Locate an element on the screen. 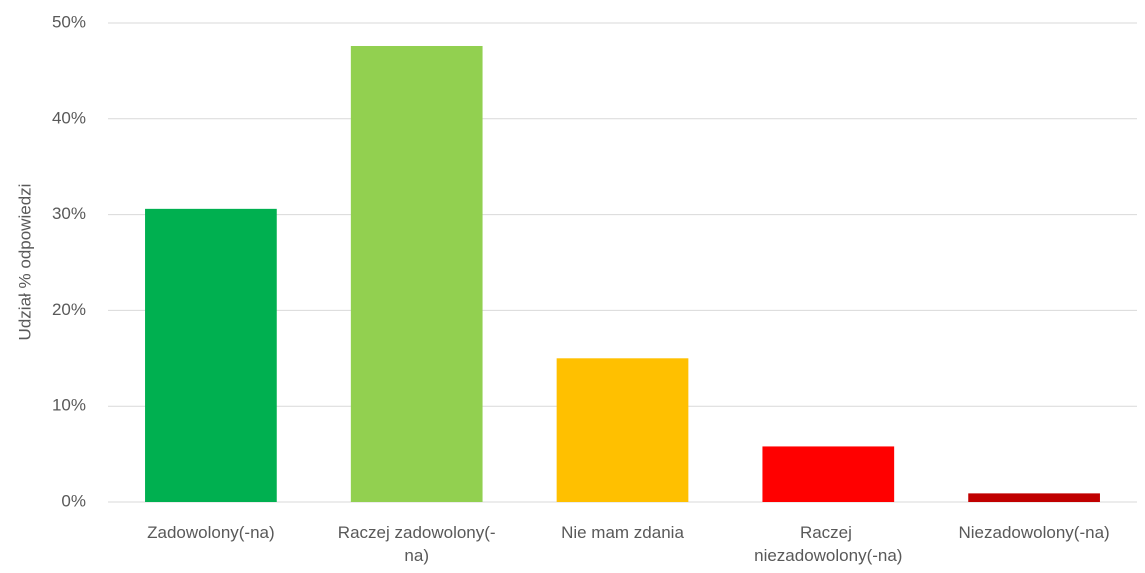  y-tick-label: 50% is located at coordinates (69, 21).